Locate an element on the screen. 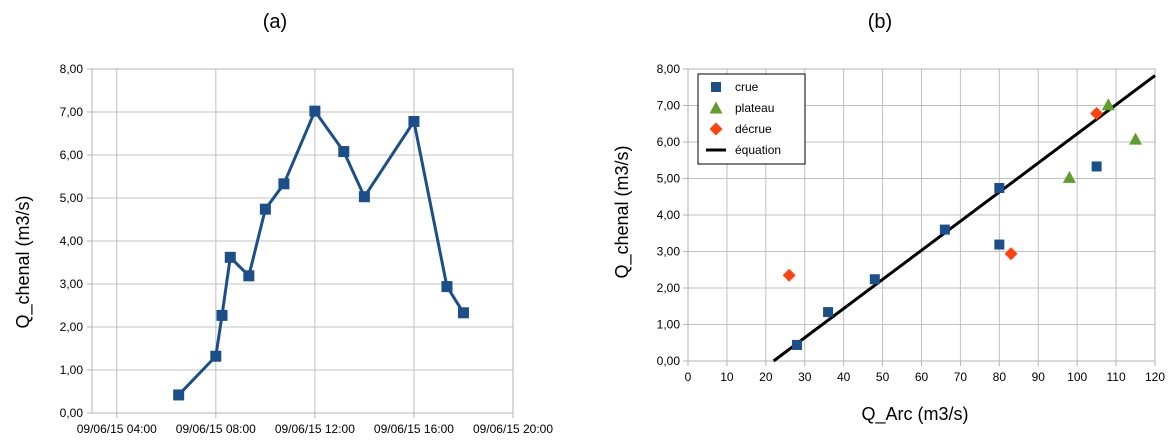 The image size is (1172, 443). panel-label-a: (a) is located at coordinates (275, 22).